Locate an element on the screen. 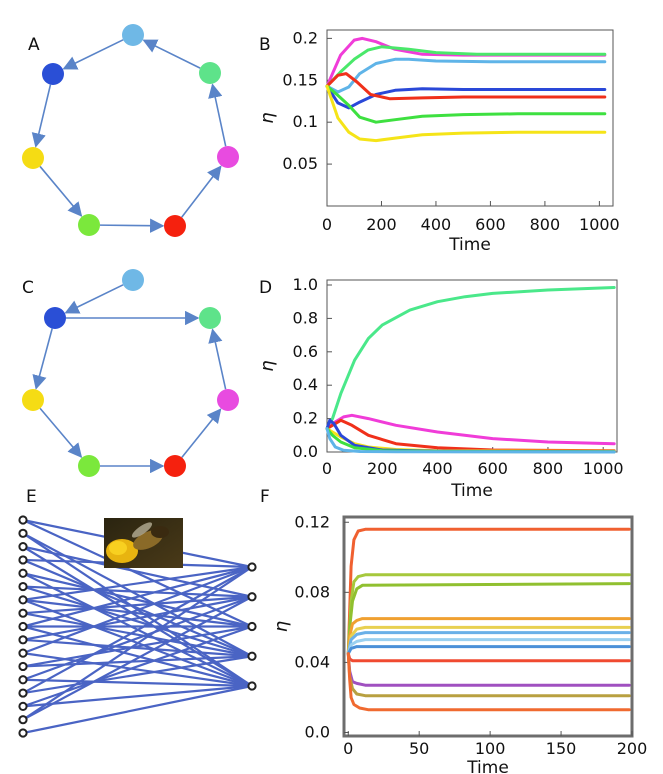 This screenshot has width=663, height=774. x-tick-label: 50 is located at coordinates (419, 748).